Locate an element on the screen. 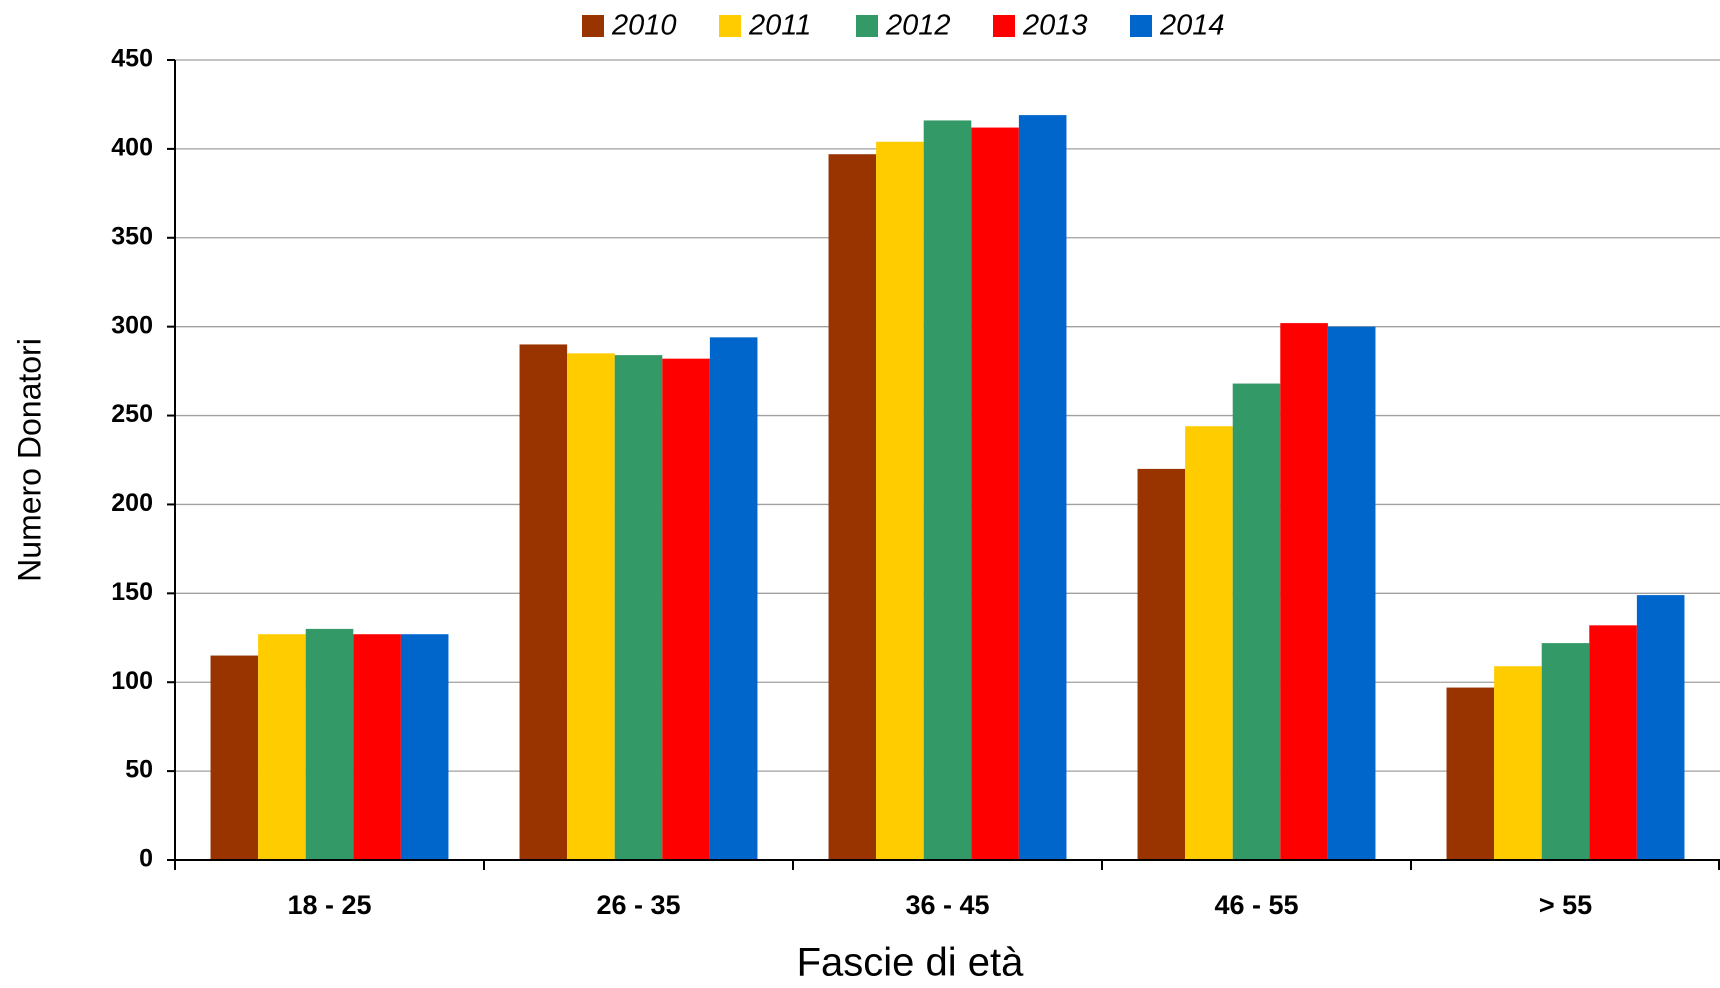 The width and height of the screenshot is (1720, 988). y-tick-label: 250 is located at coordinates (132, 414).